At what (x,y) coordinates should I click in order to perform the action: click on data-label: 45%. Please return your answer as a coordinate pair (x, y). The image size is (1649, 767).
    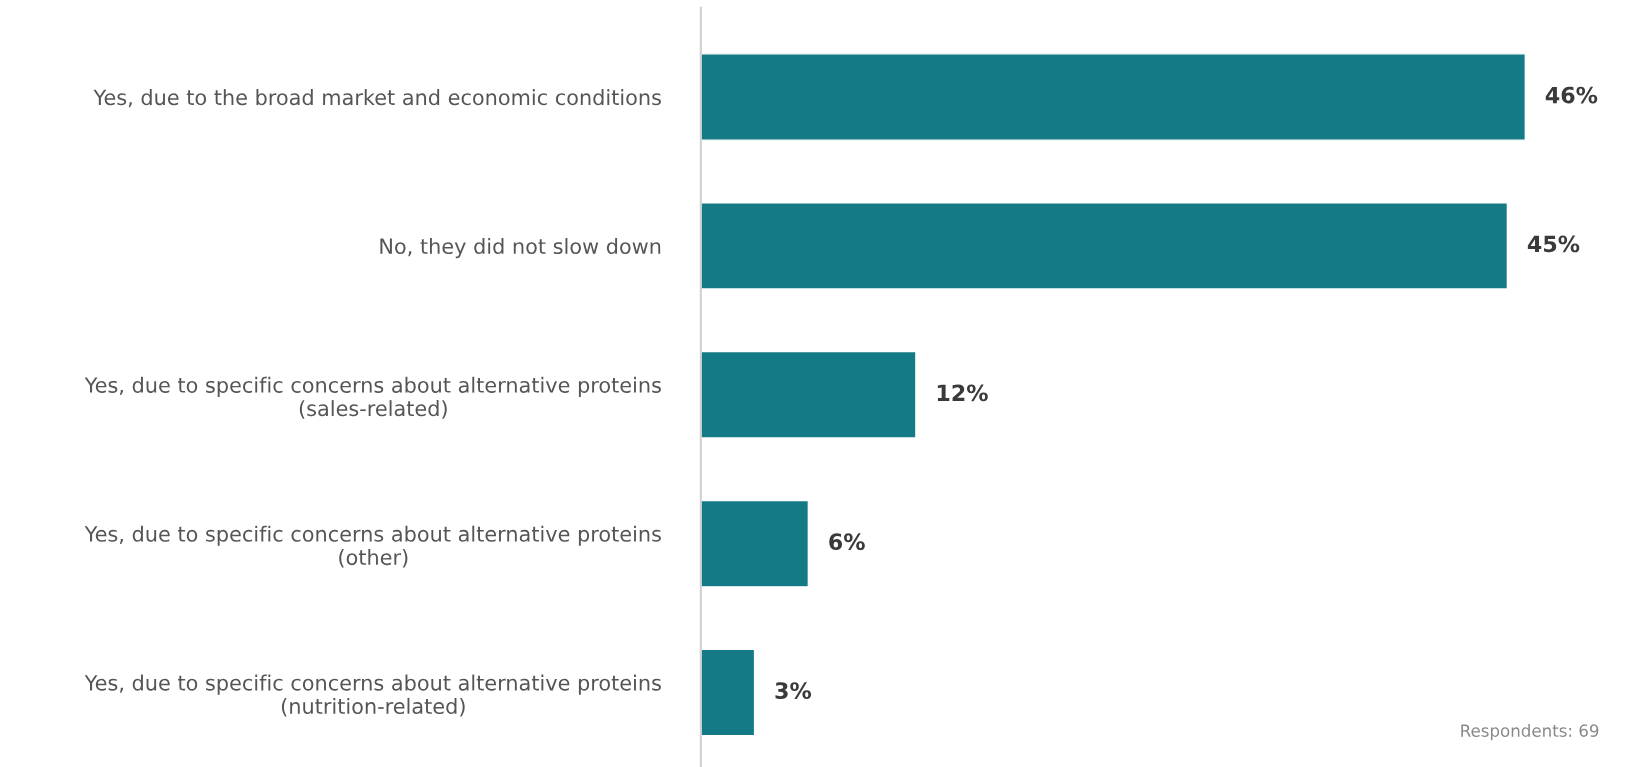
    Looking at the image, I should click on (1553, 244).